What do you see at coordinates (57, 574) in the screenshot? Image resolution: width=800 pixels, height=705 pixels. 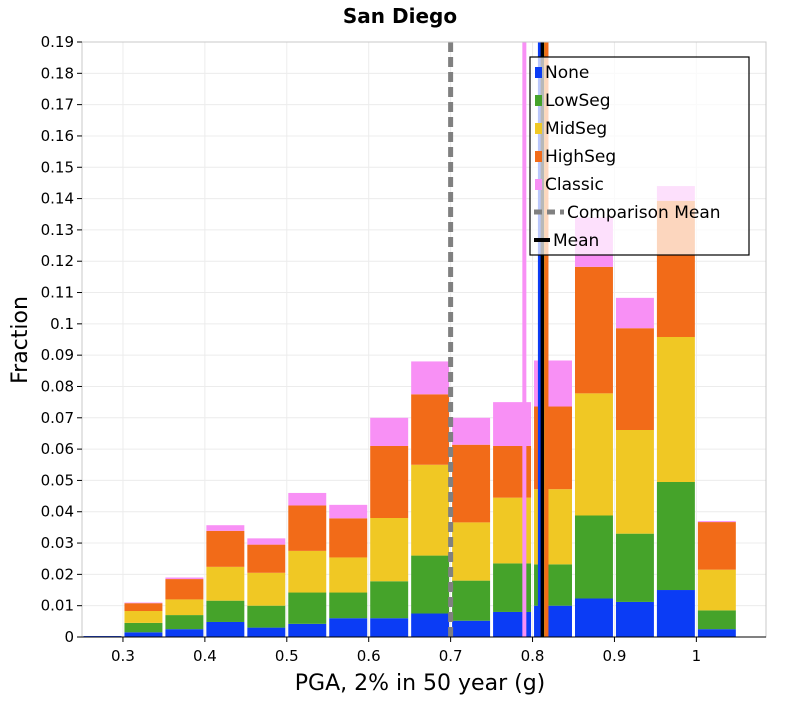 I see `y-tick-label: 0.02` at bounding box center [57, 574].